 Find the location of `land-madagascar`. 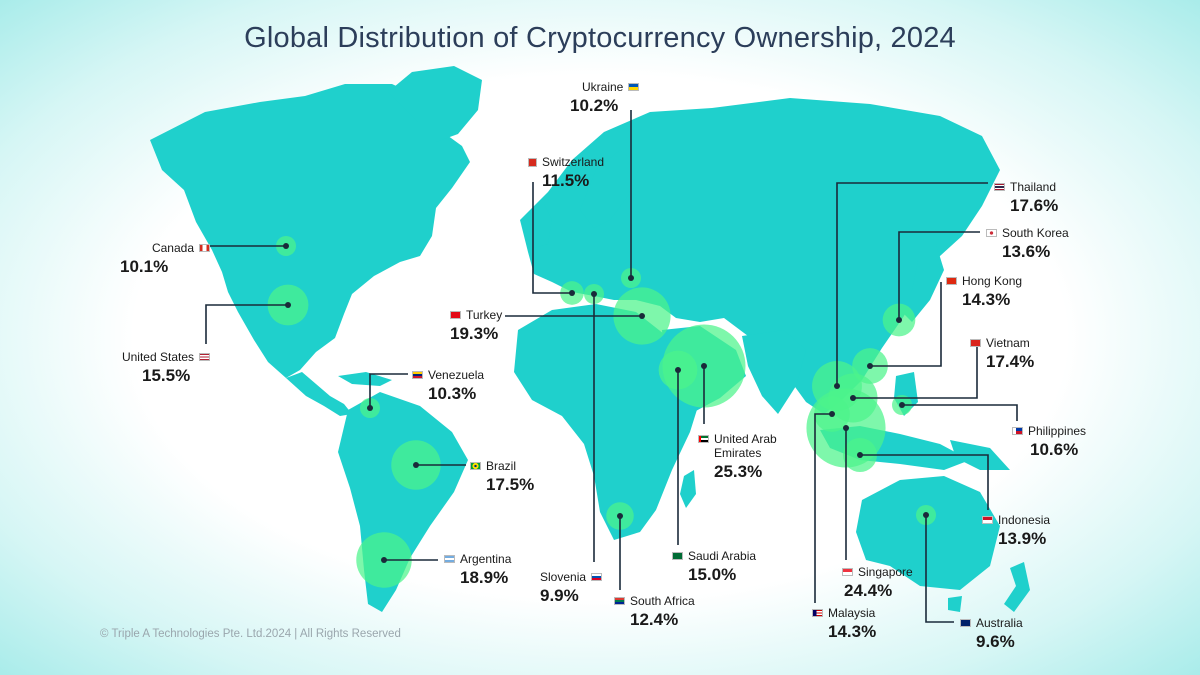

land-madagascar is located at coordinates (688, 489).